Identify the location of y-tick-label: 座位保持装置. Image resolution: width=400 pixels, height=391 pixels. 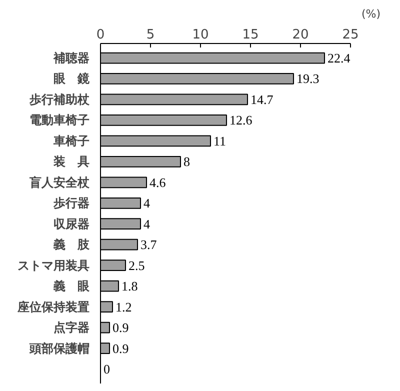
(53, 307).